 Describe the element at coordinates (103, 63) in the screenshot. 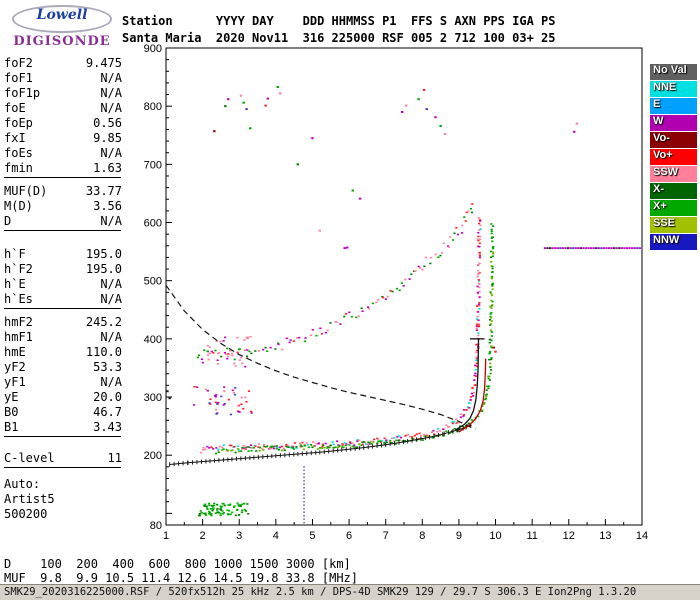

I see `parameter-value: 9.475` at that location.